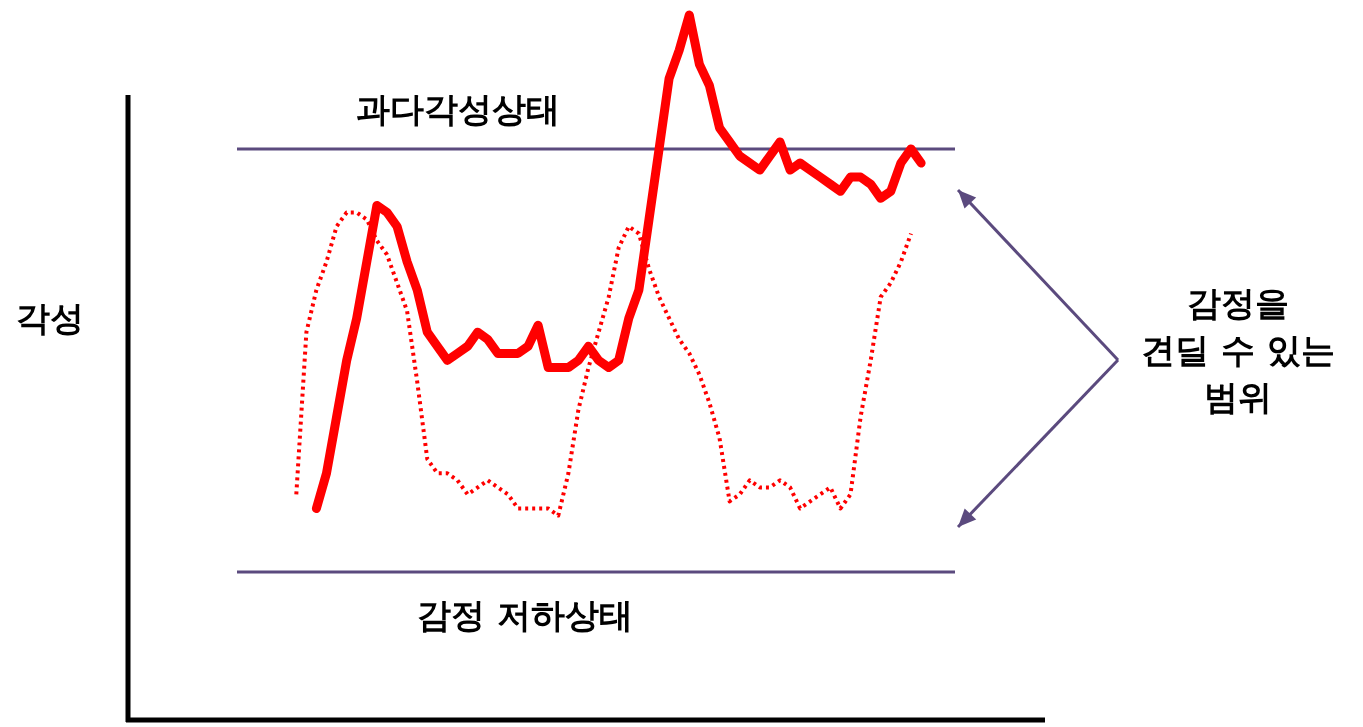 Image resolution: width=1363 pixels, height=727 pixels. What do you see at coordinates (458, 108) in the screenshot?
I see `ref-line-label: 과다각성상태` at bounding box center [458, 108].